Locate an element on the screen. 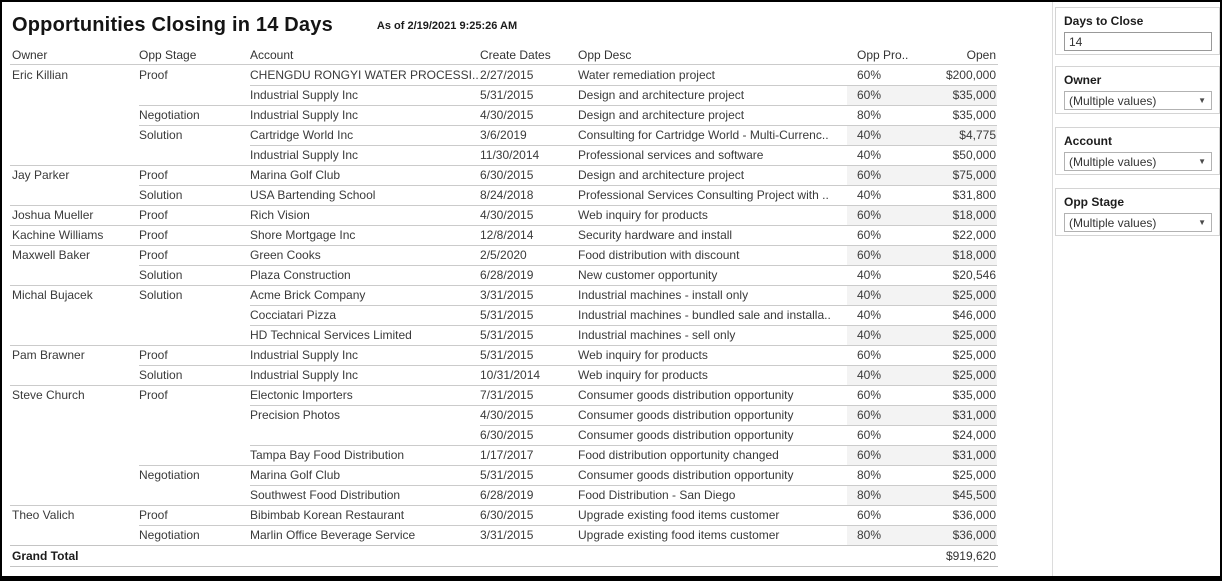 Image resolution: width=1222 pixels, height=581 pixels. cell-account: Acme Brick Company is located at coordinates (308, 295).